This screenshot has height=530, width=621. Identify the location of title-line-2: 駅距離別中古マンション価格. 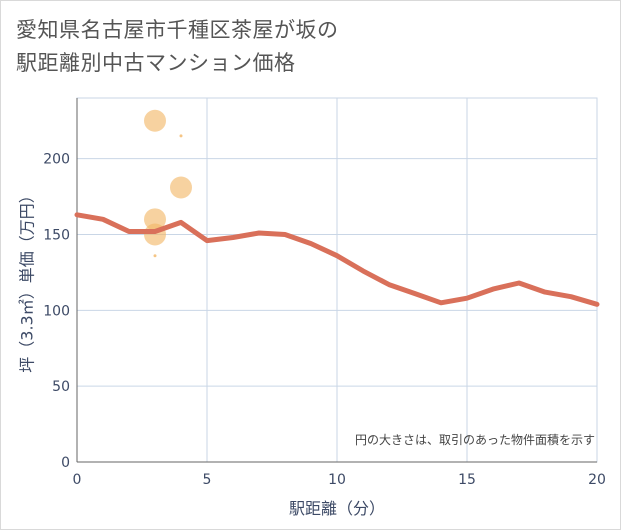
(156, 63).